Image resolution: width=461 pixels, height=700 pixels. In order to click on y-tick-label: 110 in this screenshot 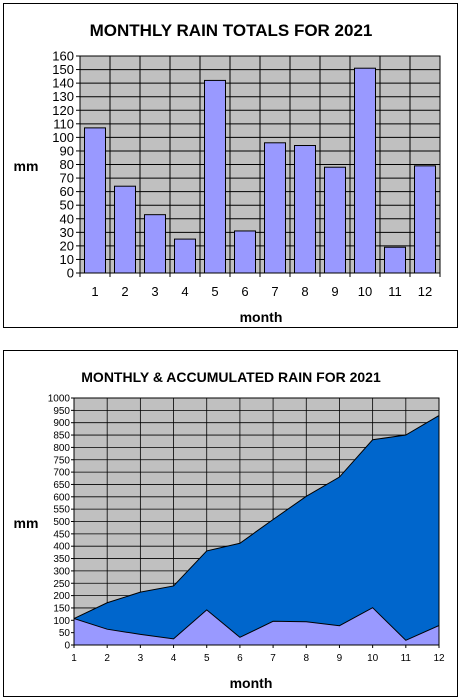, I will do `click(63, 123)`.